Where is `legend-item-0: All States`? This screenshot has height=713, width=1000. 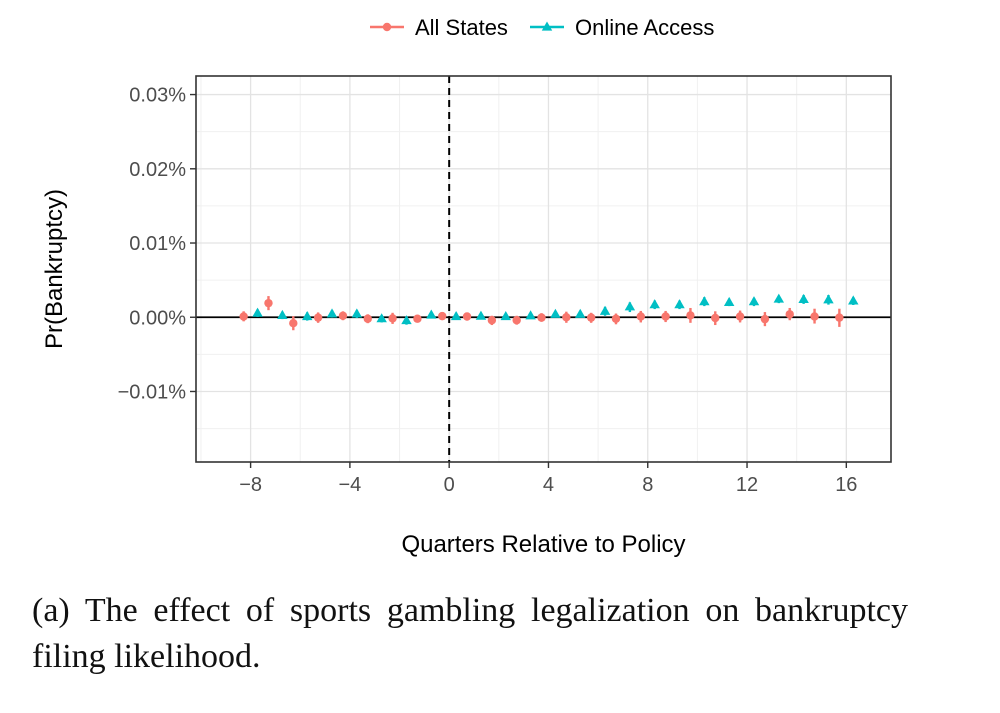 legend-item-0: All States is located at coordinates (439, 27).